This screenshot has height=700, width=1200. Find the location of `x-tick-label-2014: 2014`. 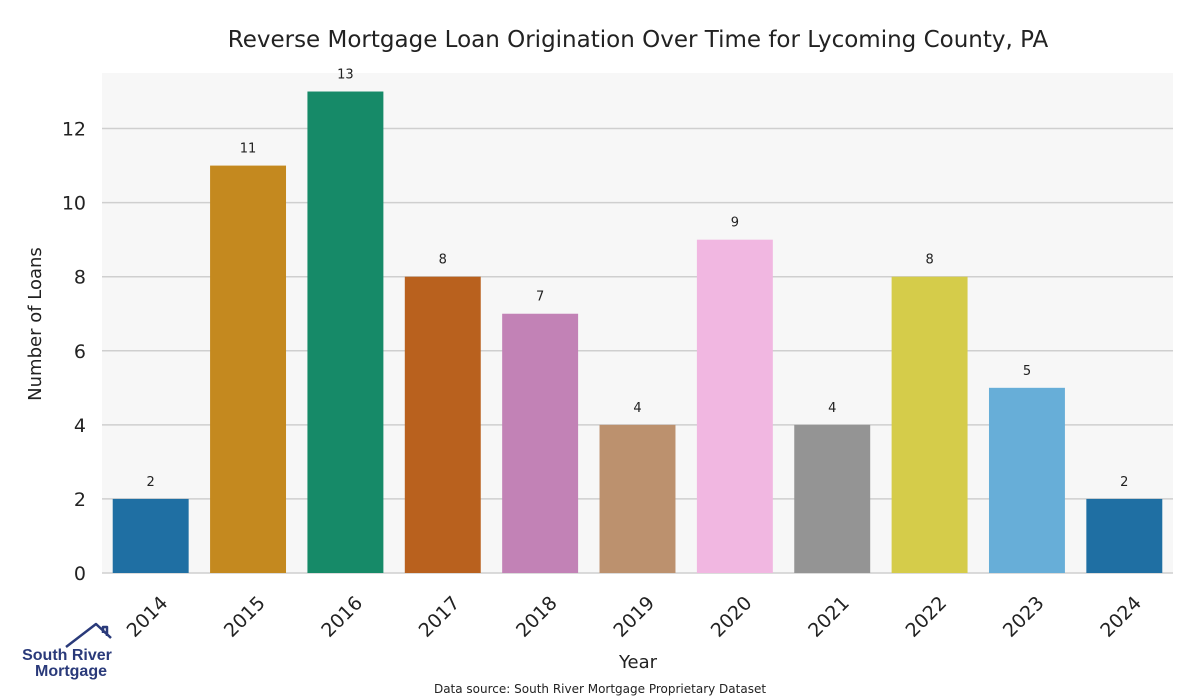

x-tick-label-2014: 2014 is located at coordinates (148, 617).